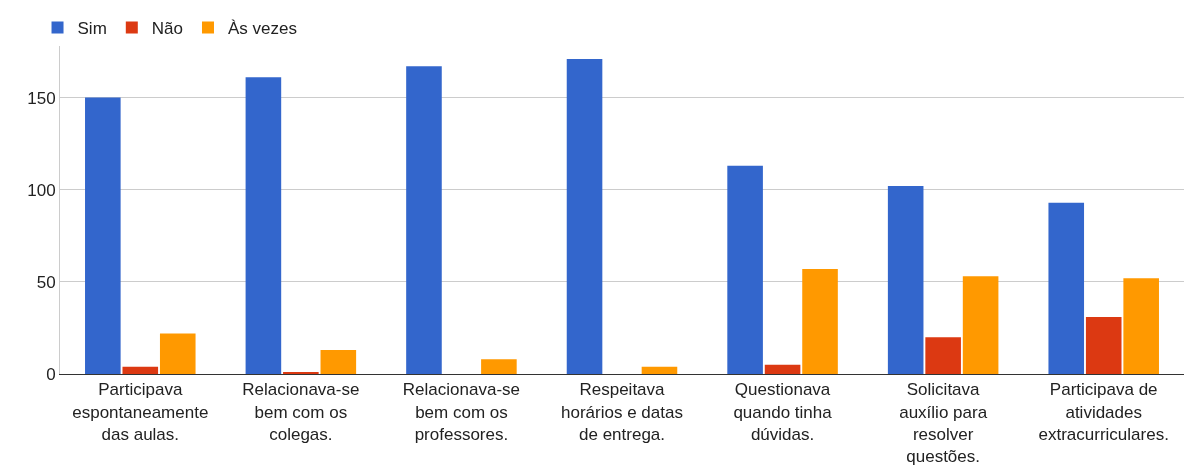 This screenshot has width=1194, height=466. Describe the element at coordinates (41, 190) in the screenshot. I see `y-tick-label: 100` at that location.